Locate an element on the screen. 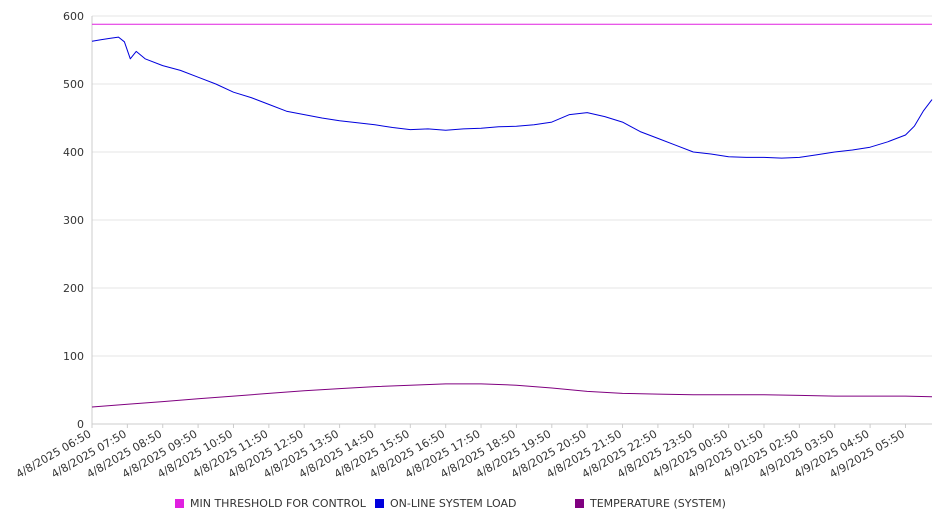 This screenshot has width=946, height=526. y-tick-labels: 0 100 200 300 400 500 600 is located at coordinates (73, 220).